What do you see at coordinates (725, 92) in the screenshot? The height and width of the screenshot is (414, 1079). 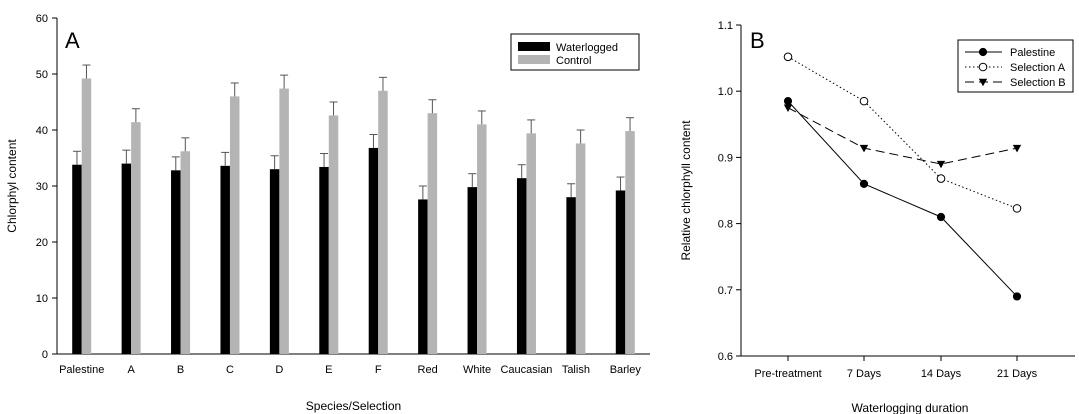 I see `panel-b-y-tick-label: 1.0` at bounding box center [725, 92].